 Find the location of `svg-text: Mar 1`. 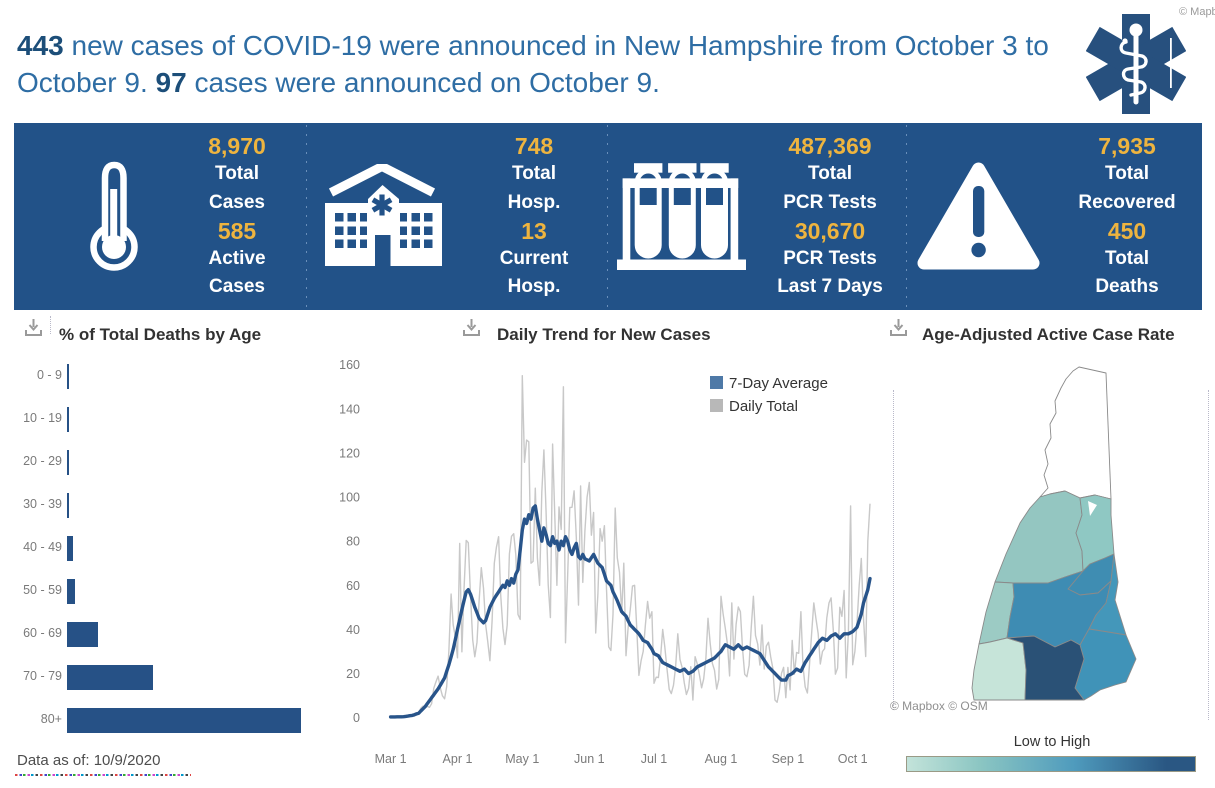

svg-text: Mar 1 is located at coordinates (391, 759).